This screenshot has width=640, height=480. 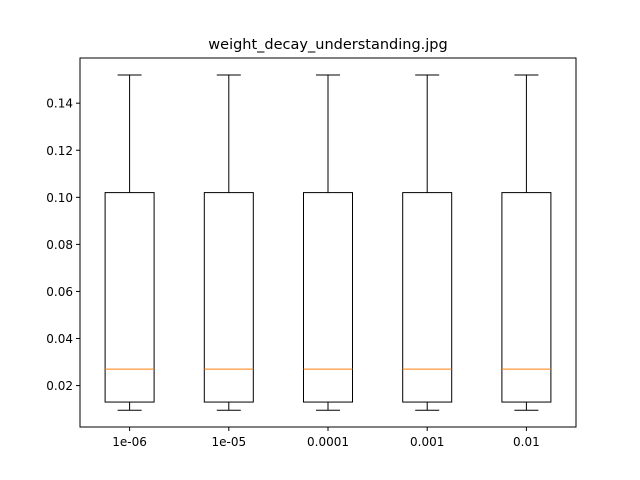 I want to click on y-tick-label: 0.04, so click(x=59, y=339).